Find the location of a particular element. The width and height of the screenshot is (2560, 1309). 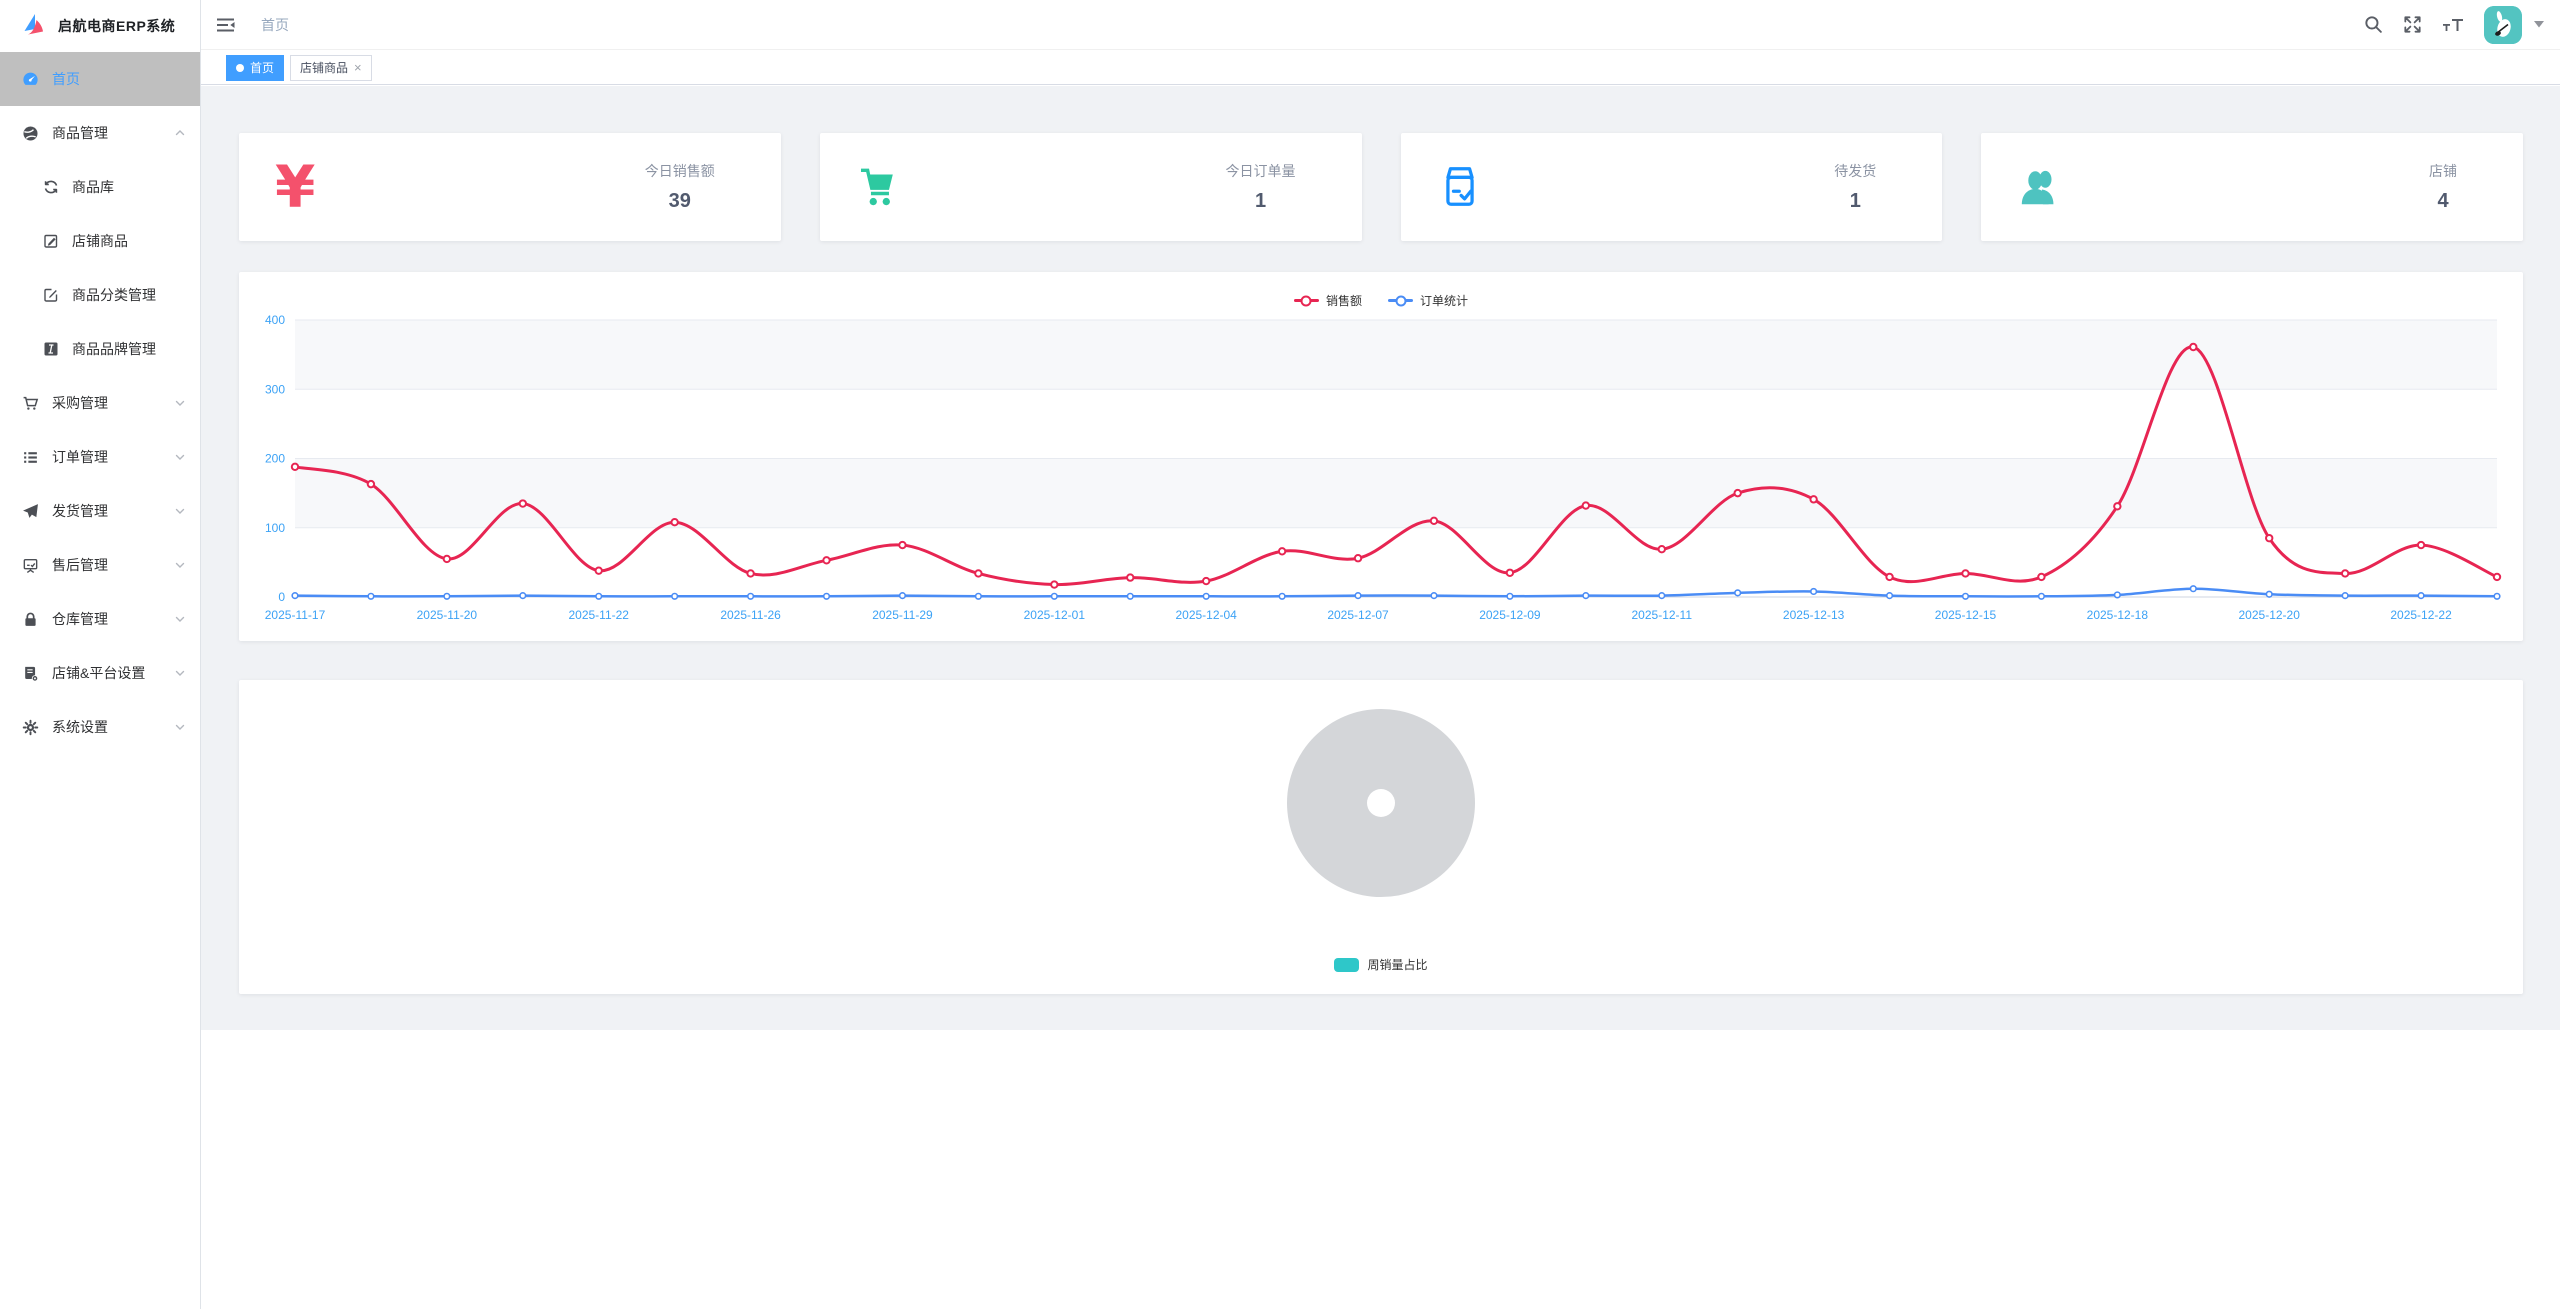

chevron-up-icon is located at coordinates (180, 133).